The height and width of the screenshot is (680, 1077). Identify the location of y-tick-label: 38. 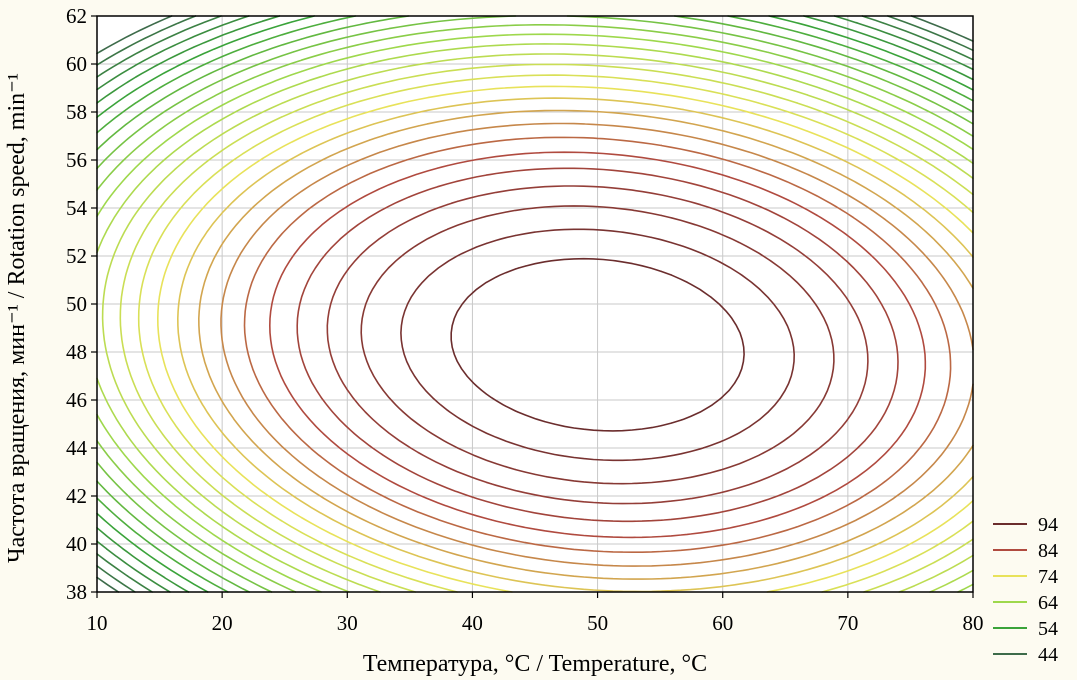
(76, 592).